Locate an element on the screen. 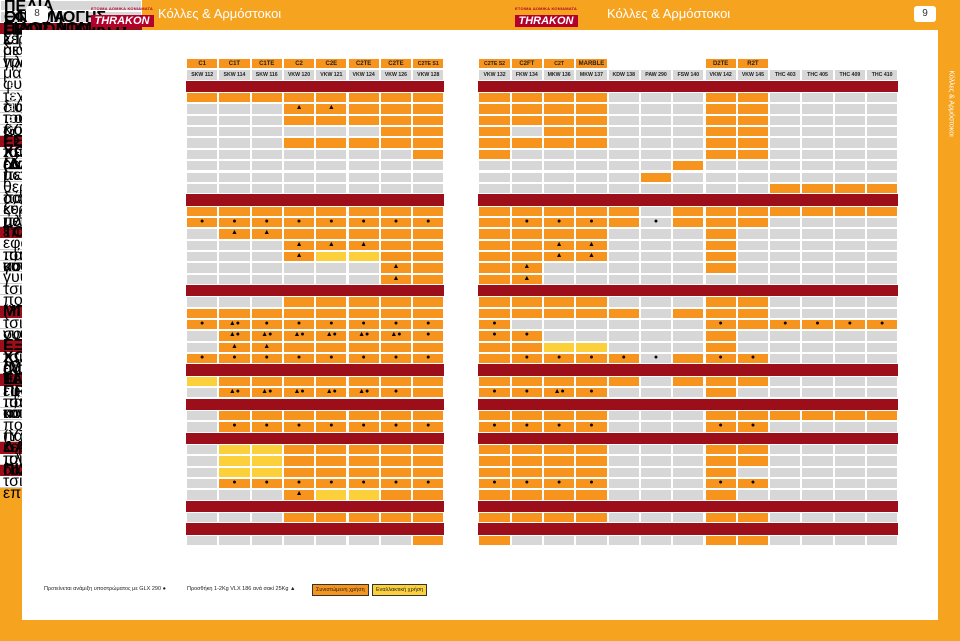 The image size is (960, 641). legend-alternative: Εναλλακτική χρήση is located at coordinates (400, 590).